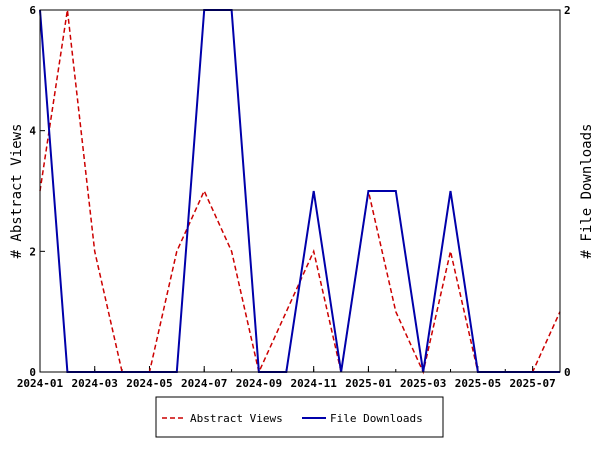  I want to click on x-tick-label: 2024-11, so click(314, 383).